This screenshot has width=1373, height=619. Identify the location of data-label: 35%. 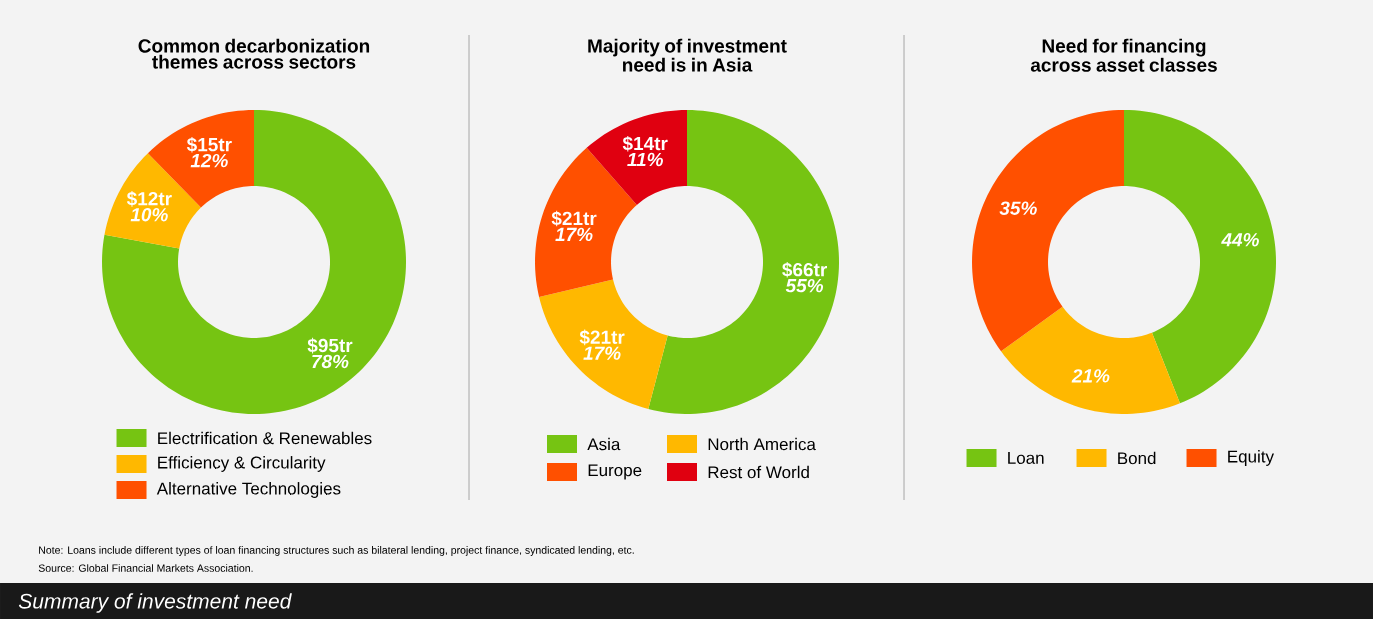
(1018, 208).